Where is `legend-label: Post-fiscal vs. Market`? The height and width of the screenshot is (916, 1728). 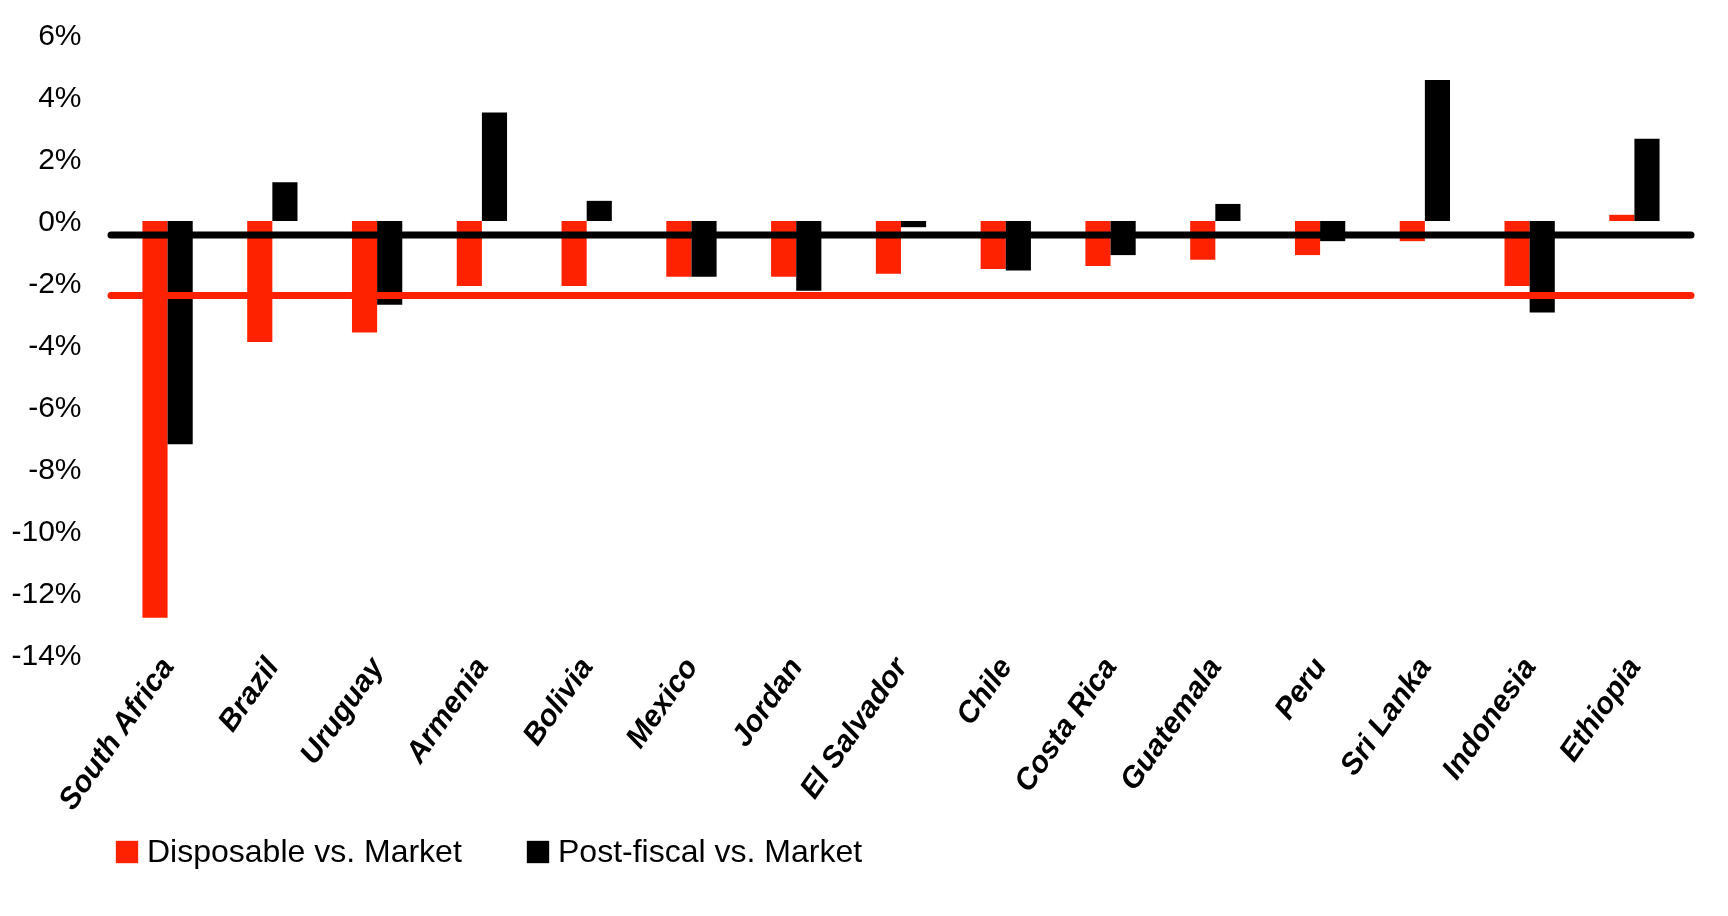
legend-label: Post-fiscal vs. Market is located at coordinates (710, 851).